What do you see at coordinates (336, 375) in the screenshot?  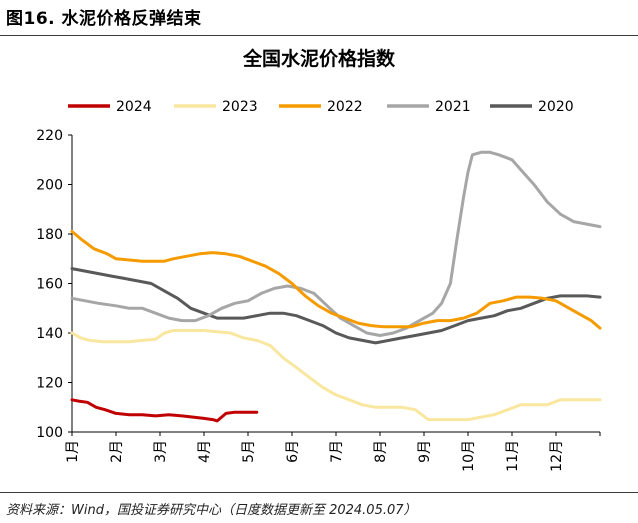 I see `series-line-2023` at bounding box center [336, 375].